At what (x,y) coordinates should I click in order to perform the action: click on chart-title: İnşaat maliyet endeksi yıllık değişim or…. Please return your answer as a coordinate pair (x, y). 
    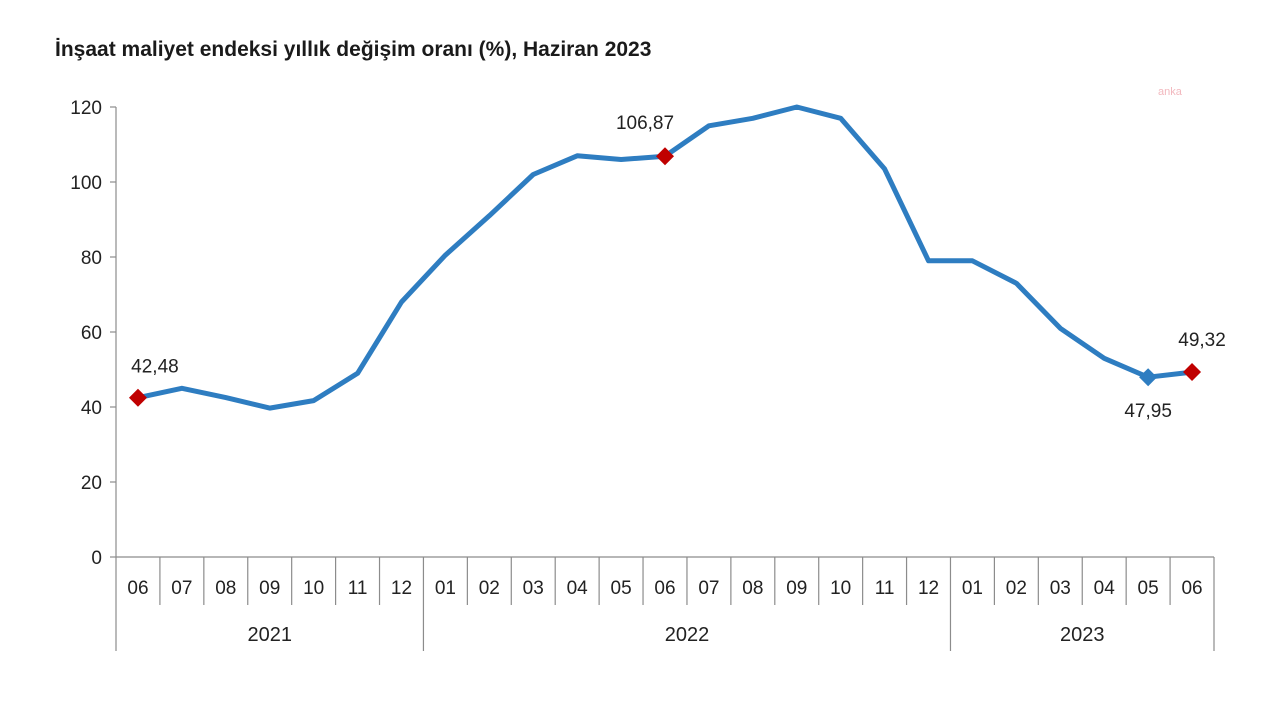
    Looking at the image, I should click on (353, 49).